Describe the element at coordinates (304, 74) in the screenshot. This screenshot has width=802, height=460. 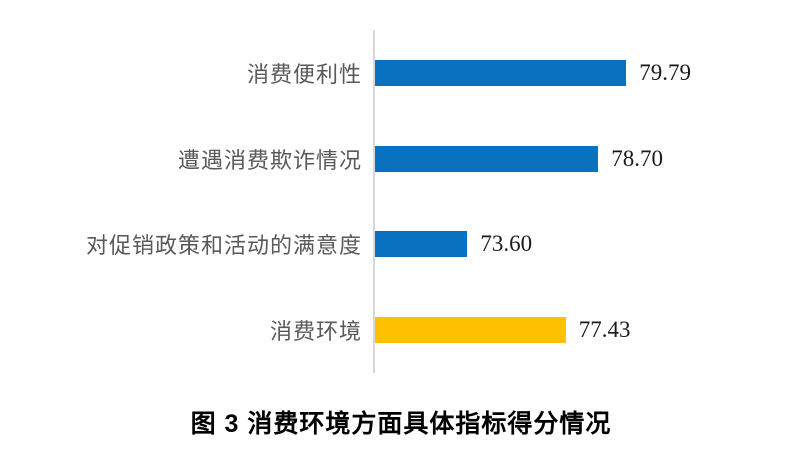
I see `category-label: 消费便利性` at that location.